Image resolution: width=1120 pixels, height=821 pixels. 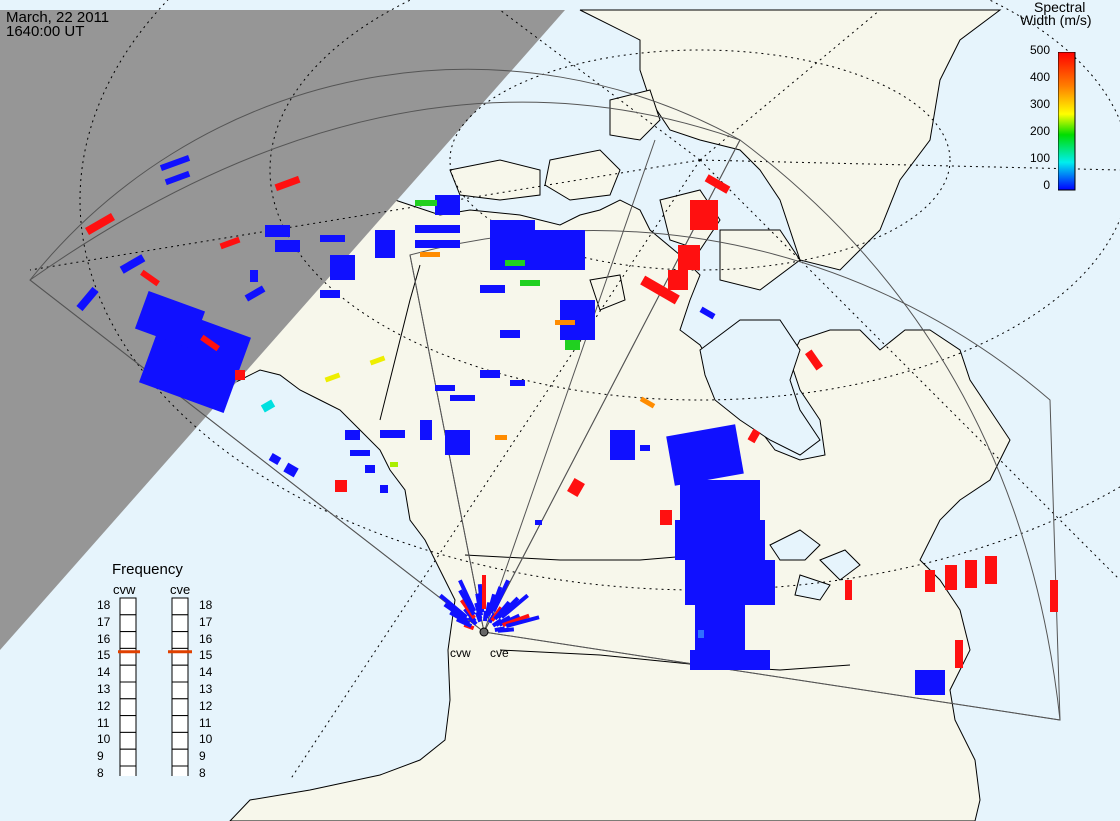 I want to click on freq-scale-left: 18, so click(x=104, y=605).